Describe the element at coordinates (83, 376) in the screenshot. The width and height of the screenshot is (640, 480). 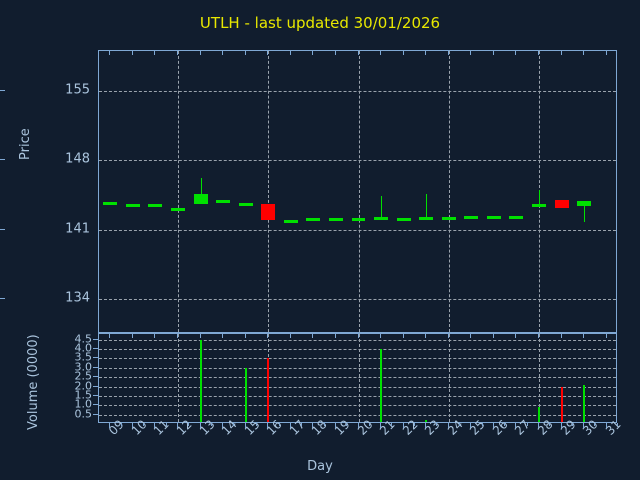
I see `volume-tick-label: 2.5` at that location.